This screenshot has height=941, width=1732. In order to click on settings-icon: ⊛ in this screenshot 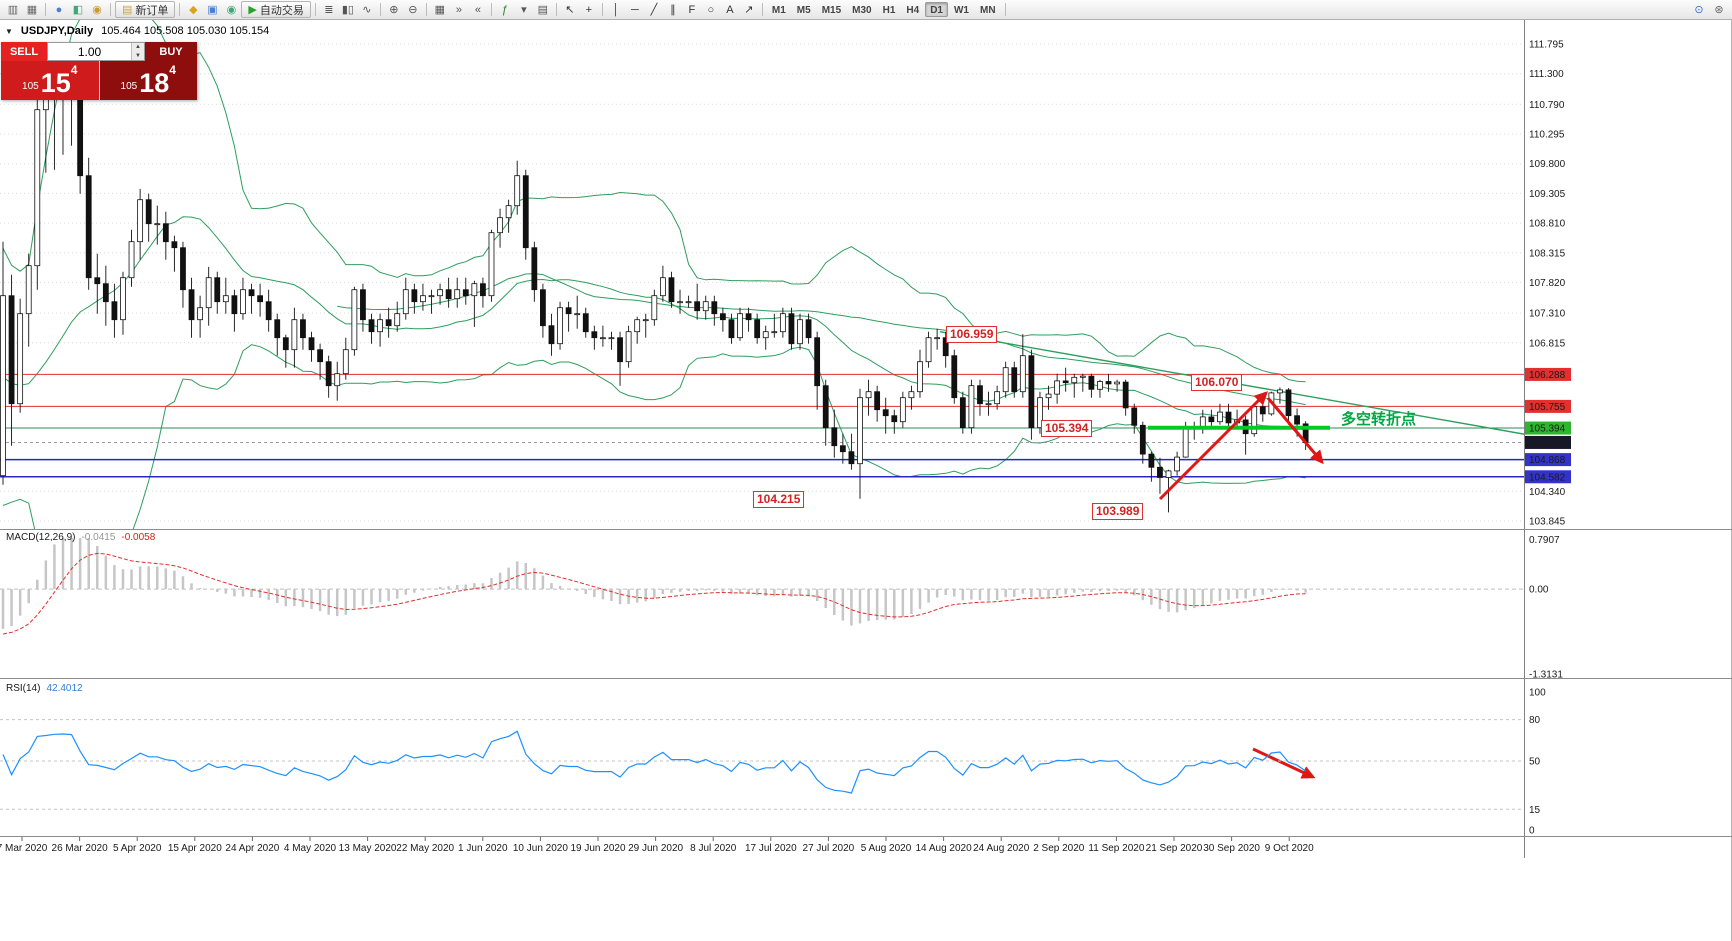, I will do `click(1719, 9)`.